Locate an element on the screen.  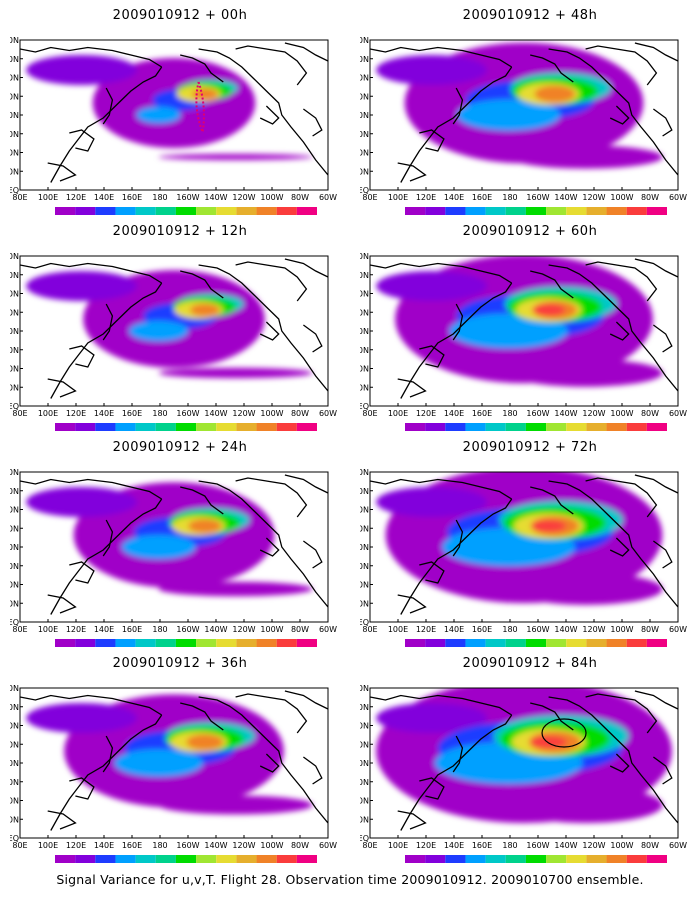
x-tick-label: 160W is located at coordinates (537, 629).